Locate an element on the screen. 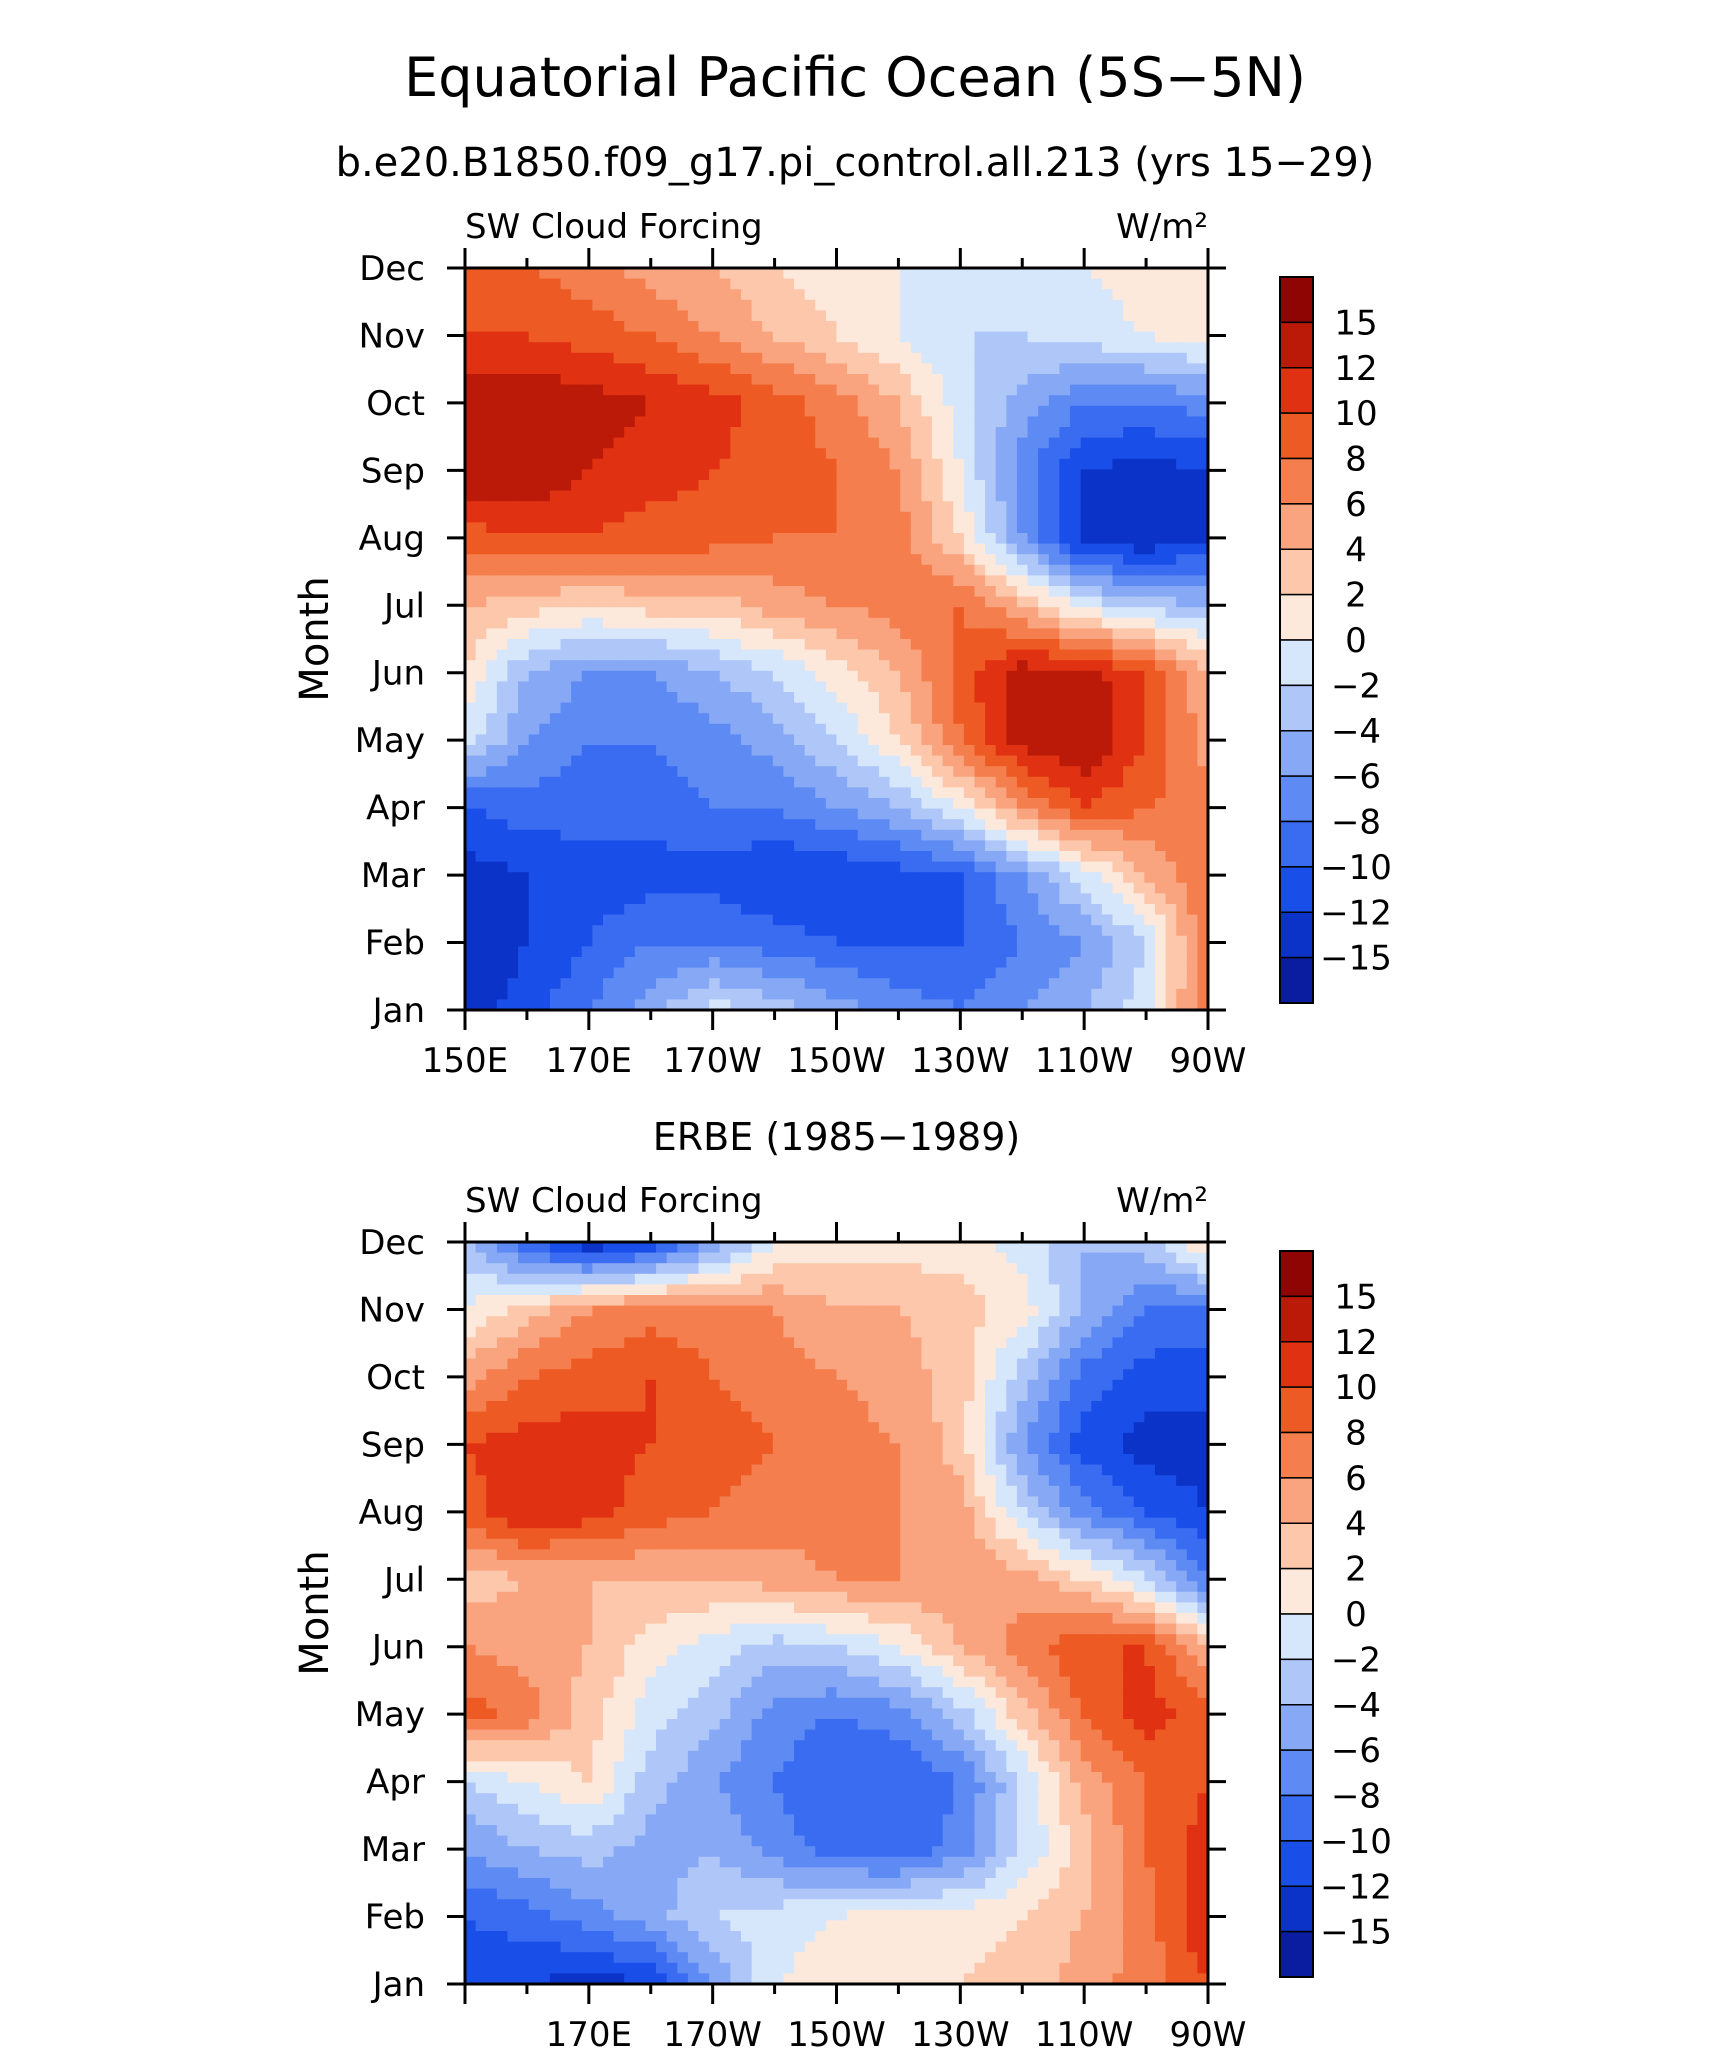  y-tick-label: Aug is located at coordinates (392, 539).